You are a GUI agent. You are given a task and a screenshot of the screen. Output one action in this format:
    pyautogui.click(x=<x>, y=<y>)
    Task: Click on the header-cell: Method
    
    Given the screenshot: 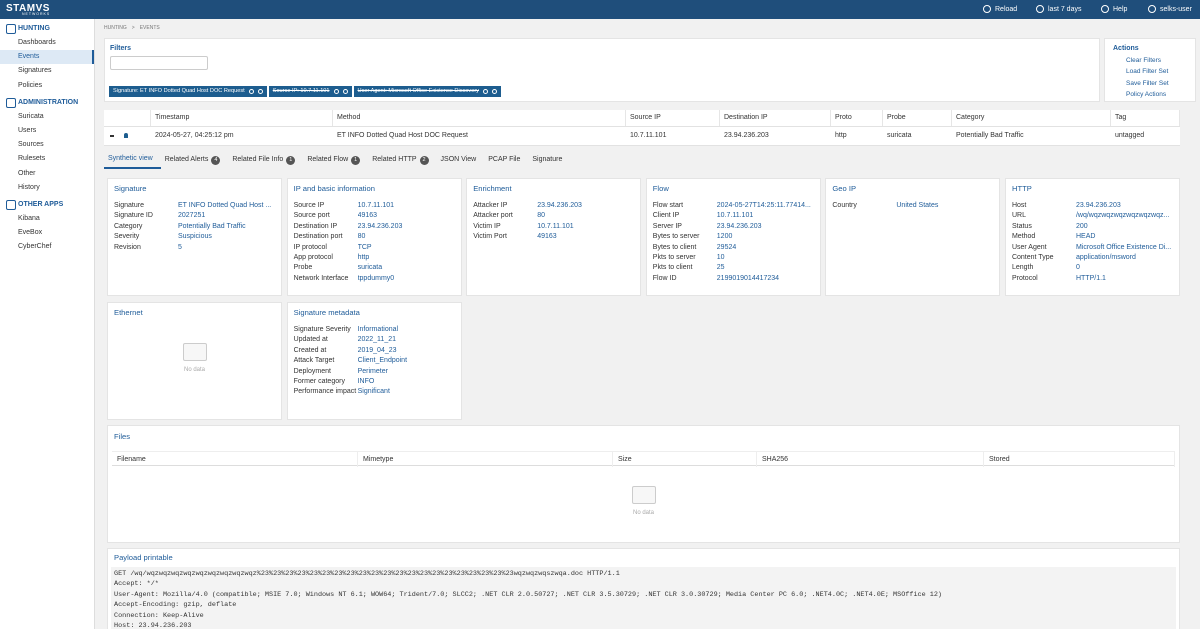 What is the action you would take?
    pyautogui.click(x=479, y=118)
    